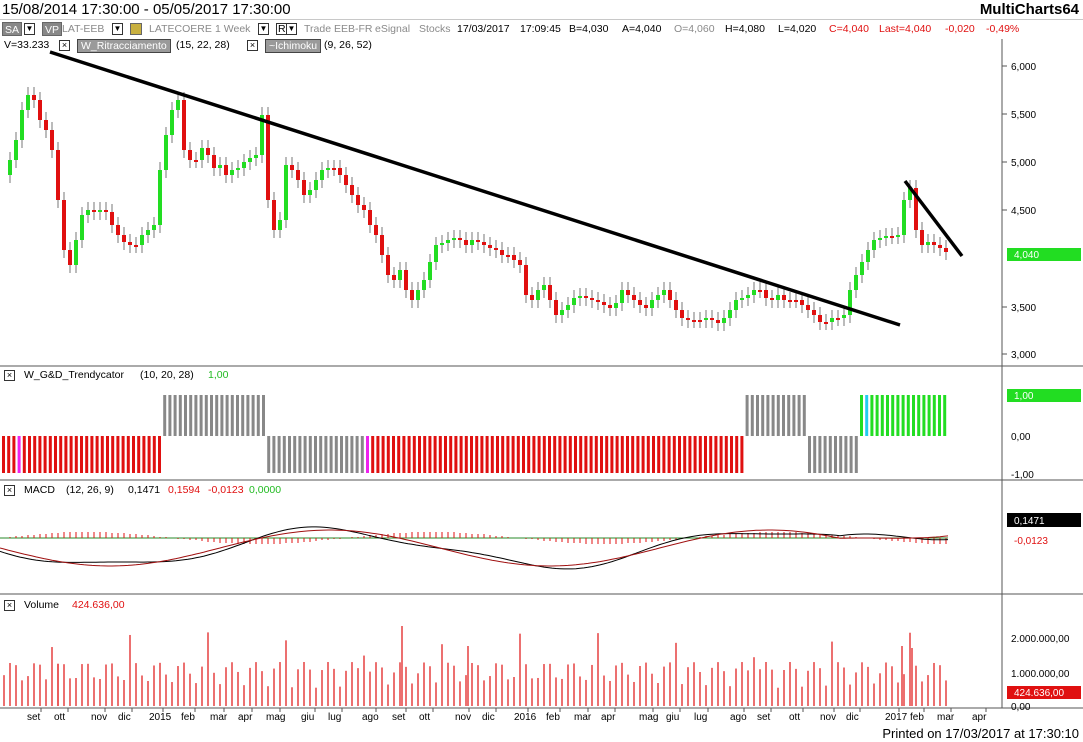  Describe the element at coordinates (291, 29) in the screenshot. I see `r-dropdown: ▼` at that location.